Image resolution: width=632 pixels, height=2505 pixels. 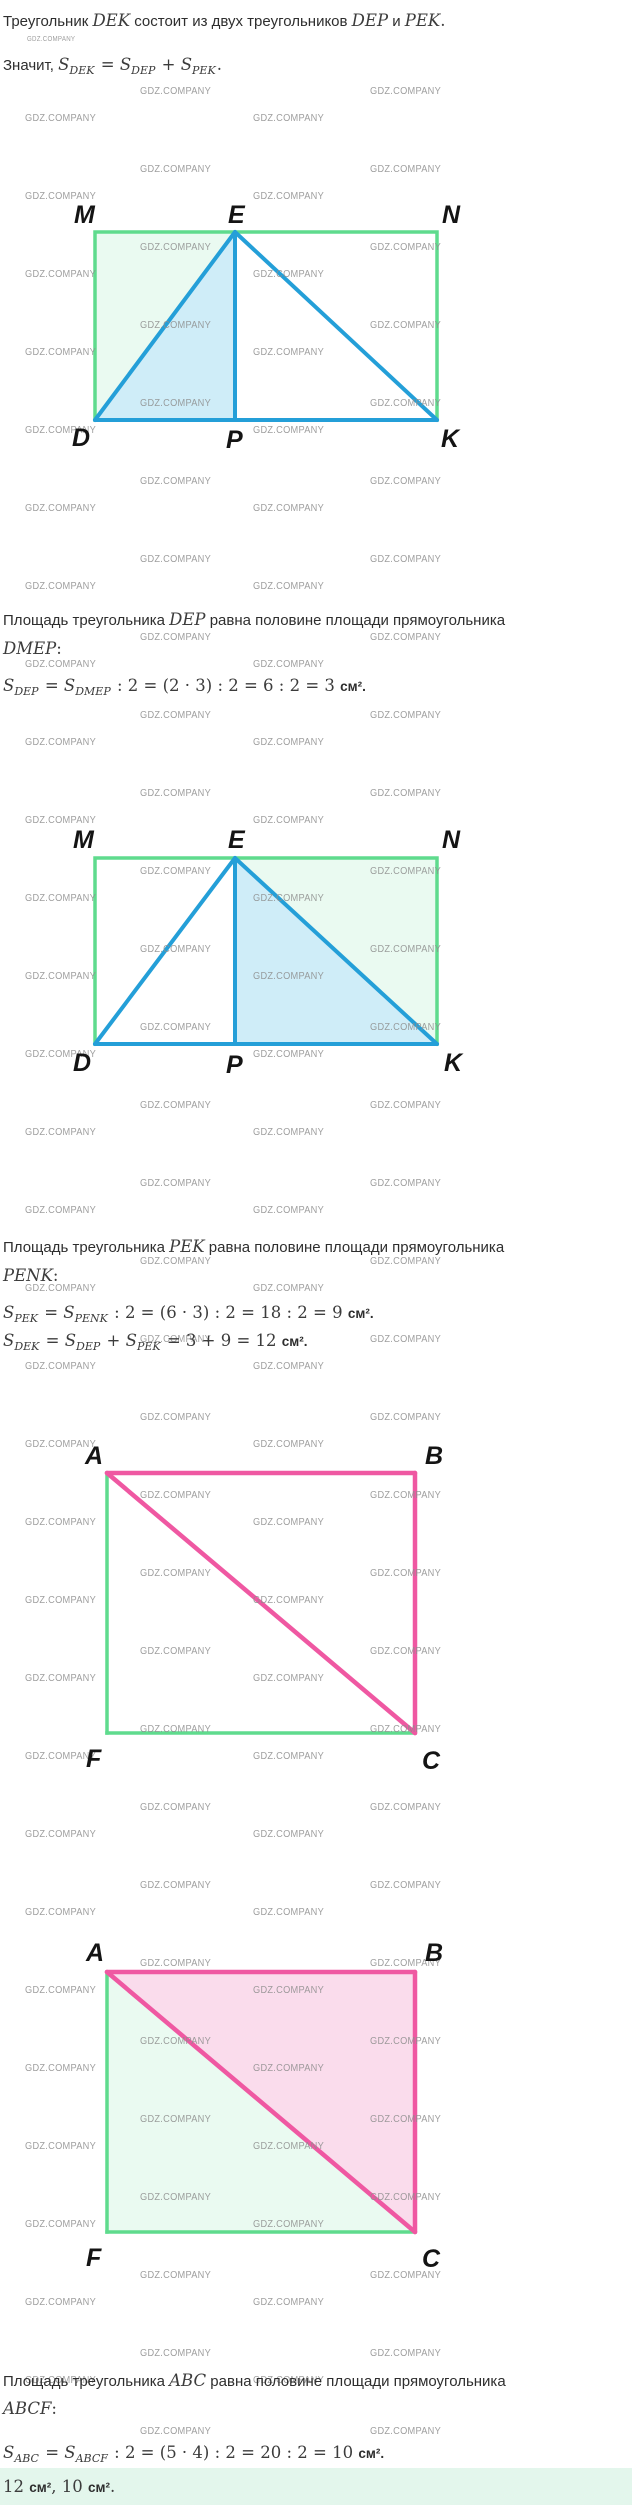 What do you see at coordinates (112, 66) in the screenshot?
I see `intro-formula: Значит, SDEK = SDEP + SPEK.` at bounding box center [112, 66].